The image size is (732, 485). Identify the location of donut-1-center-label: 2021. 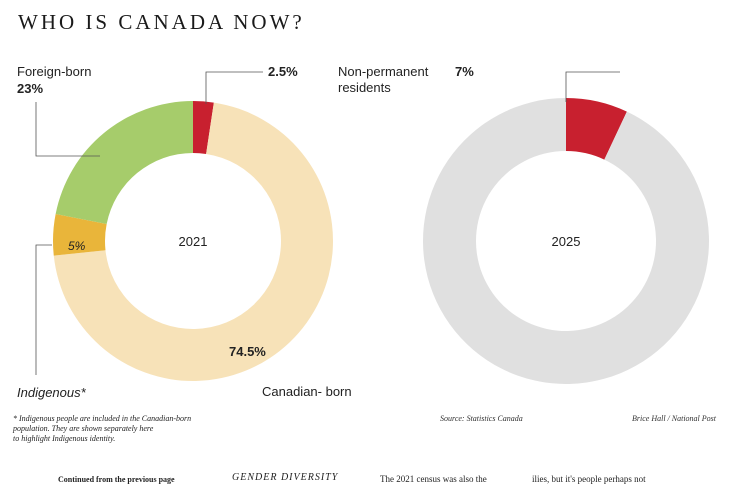
(193, 241).